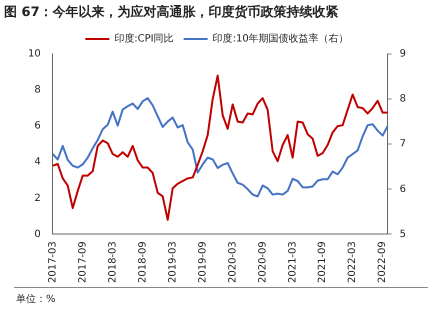 This screenshot has height=323, width=436. I want to click on y-tick-label: 0, so click(37, 234).